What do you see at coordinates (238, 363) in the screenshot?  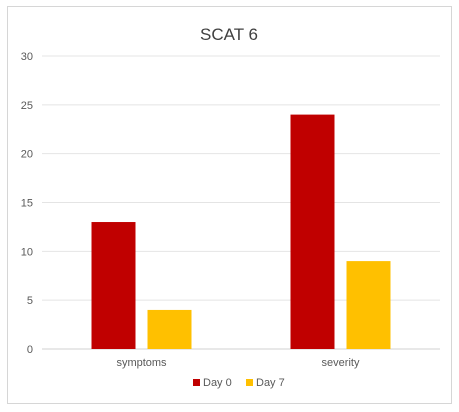 I see `x-axis-labels: symptoms severity` at bounding box center [238, 363].